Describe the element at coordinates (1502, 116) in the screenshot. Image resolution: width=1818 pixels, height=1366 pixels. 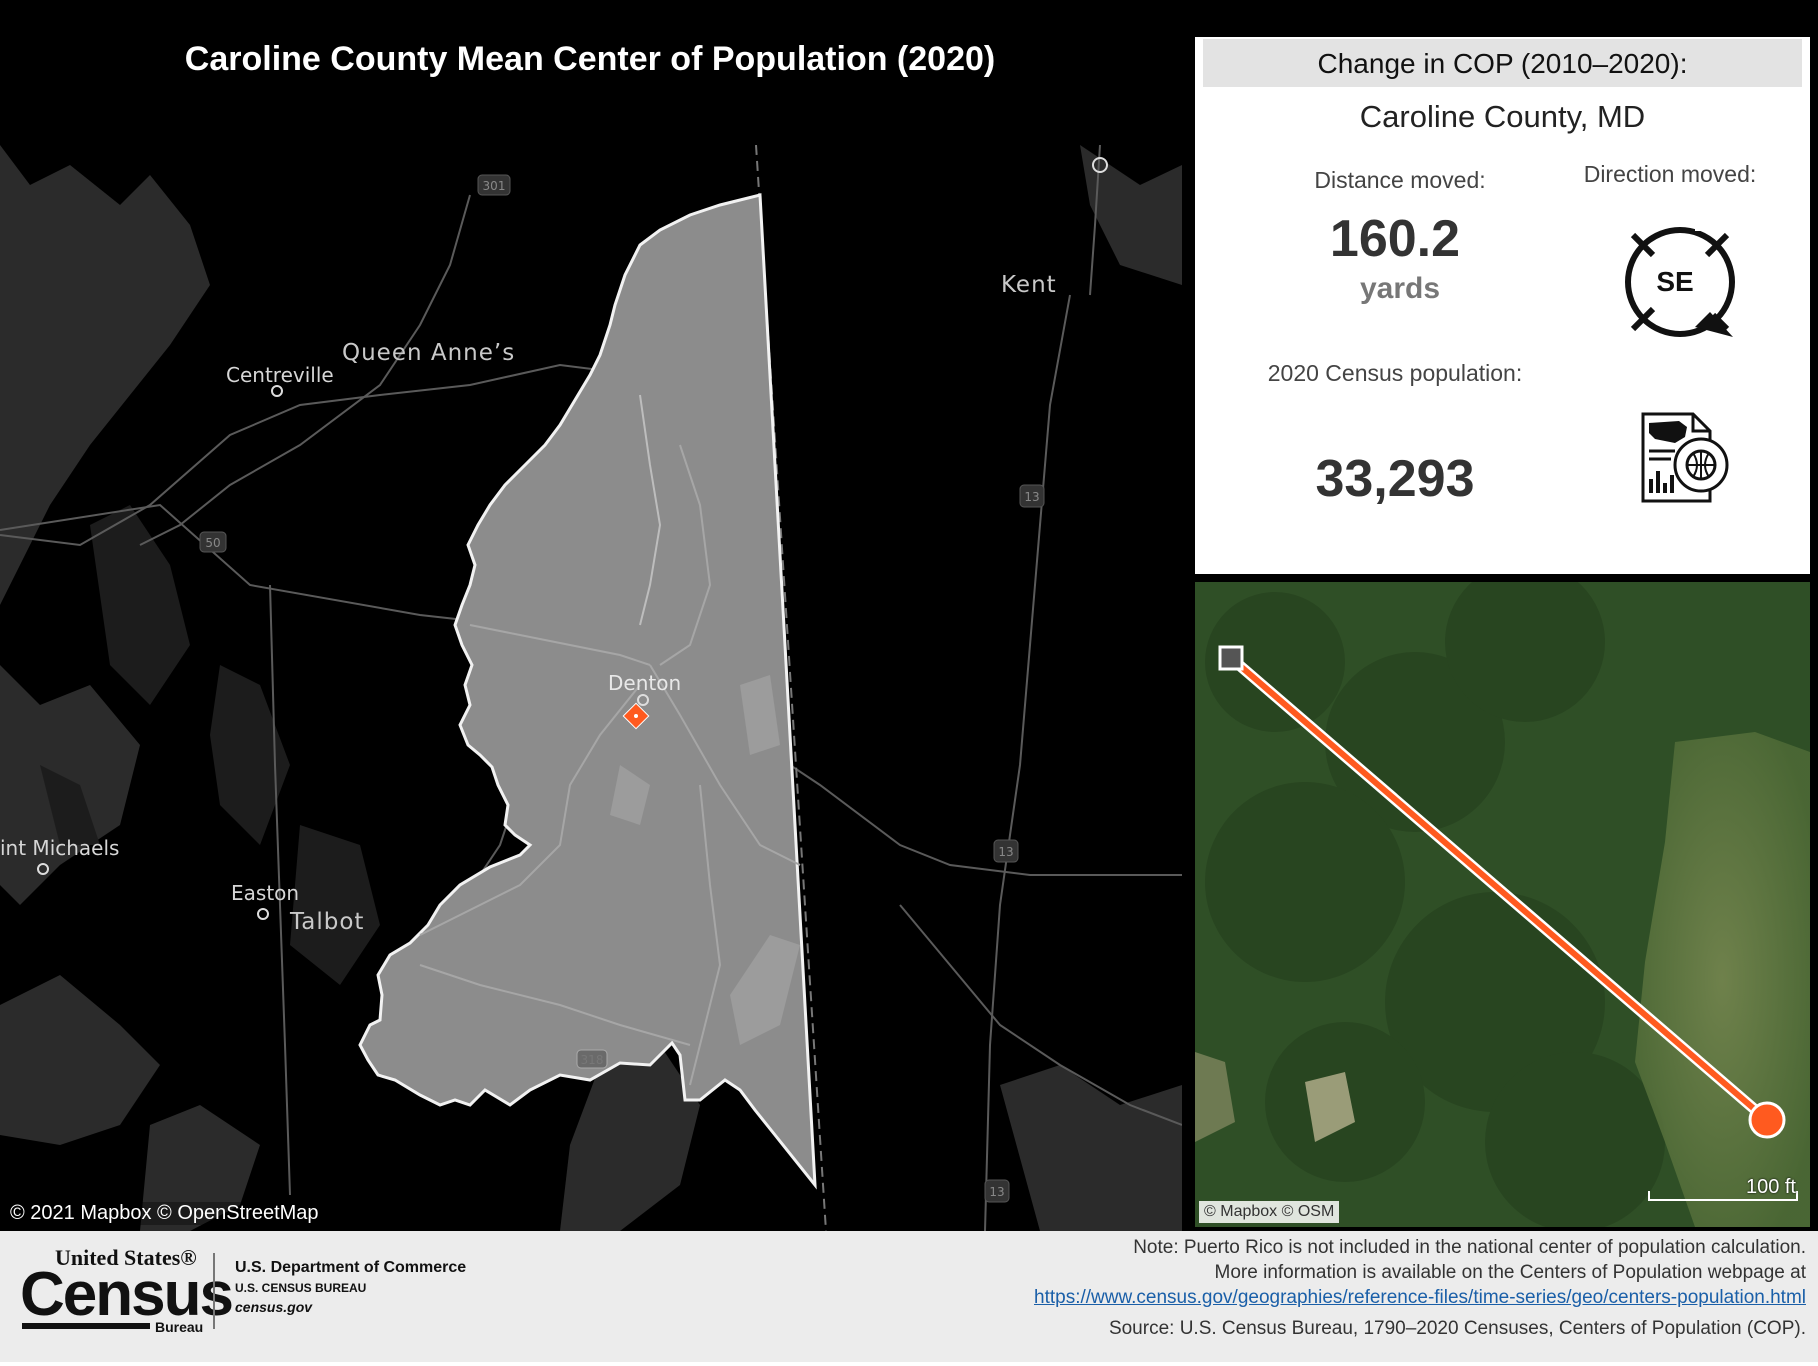
I see `county-name: Caroline County, MD` at that location.